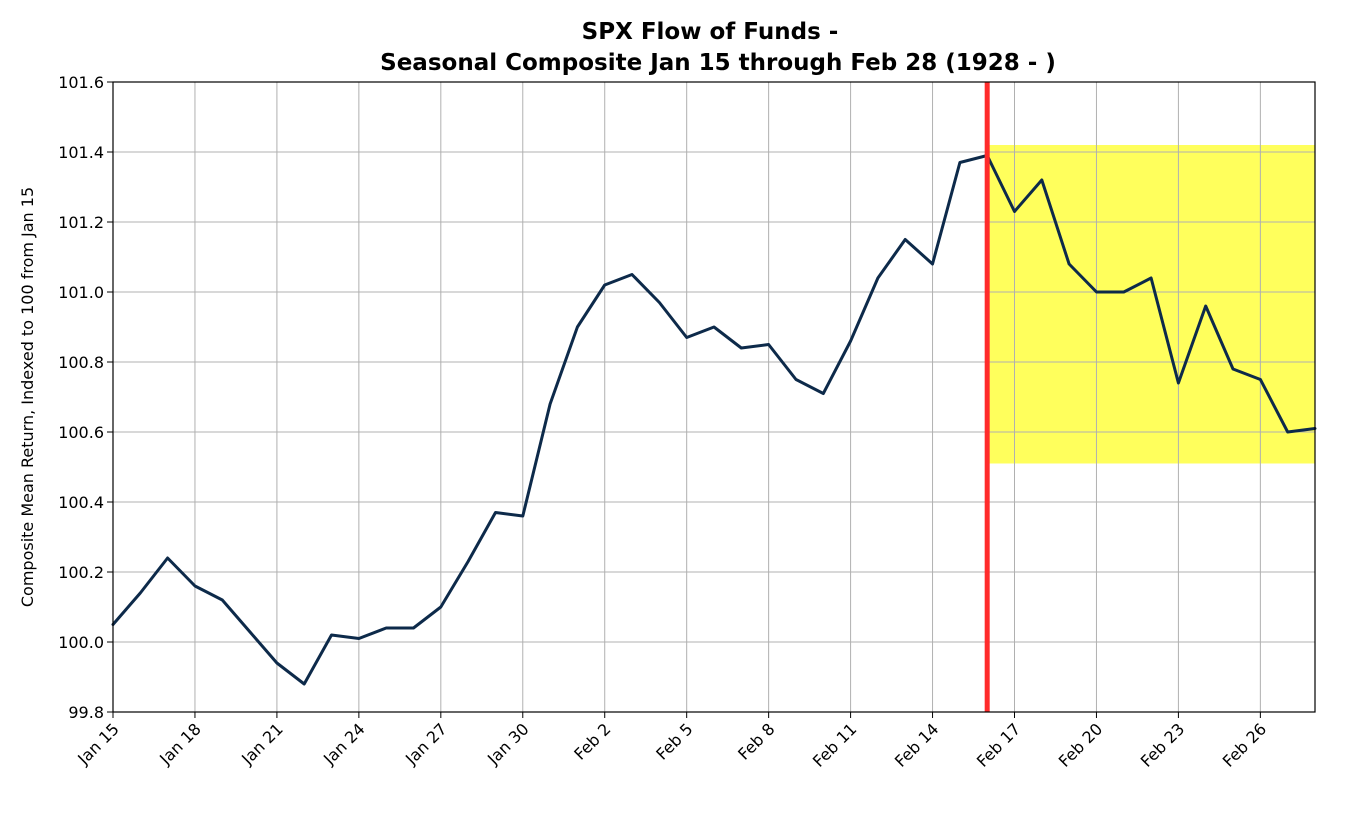  What do you see at coordinates (1151, 304) in the screenshot?
I see `highlight-region` at bounding box center [1151, 304].